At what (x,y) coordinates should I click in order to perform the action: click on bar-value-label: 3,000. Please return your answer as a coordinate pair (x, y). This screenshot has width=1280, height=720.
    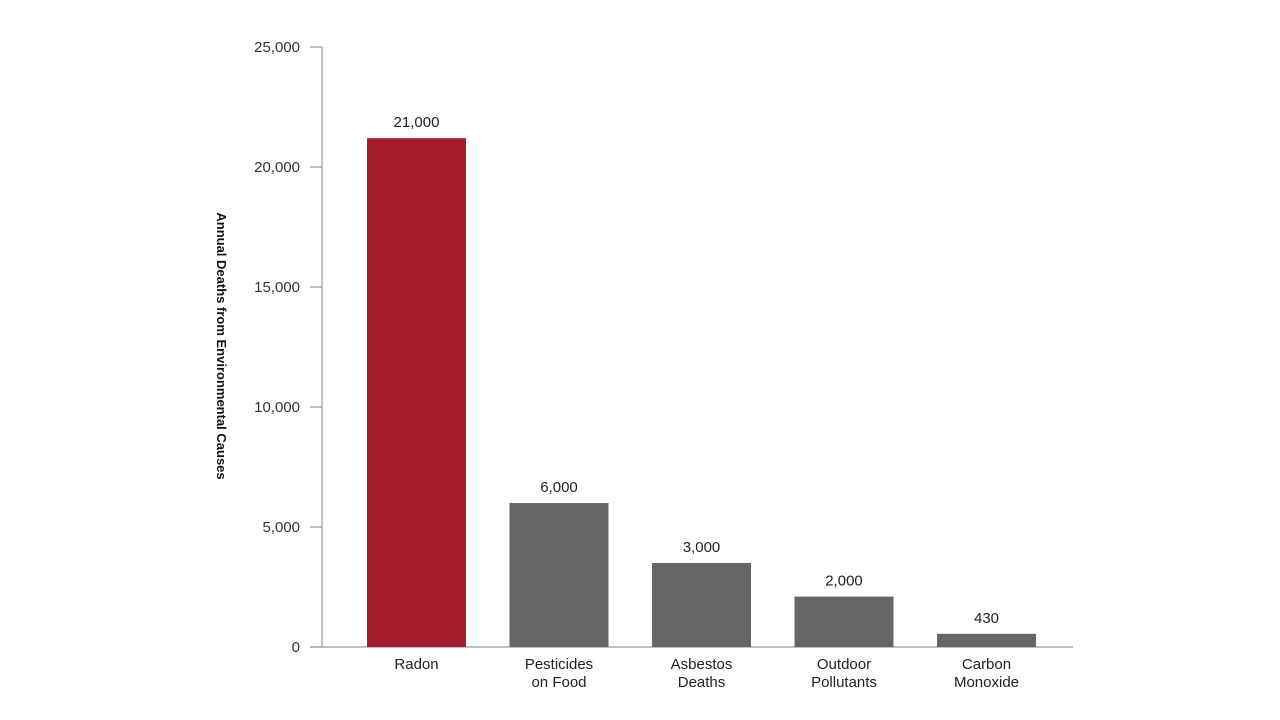
    Looking at the image, I should click on (702, 547).